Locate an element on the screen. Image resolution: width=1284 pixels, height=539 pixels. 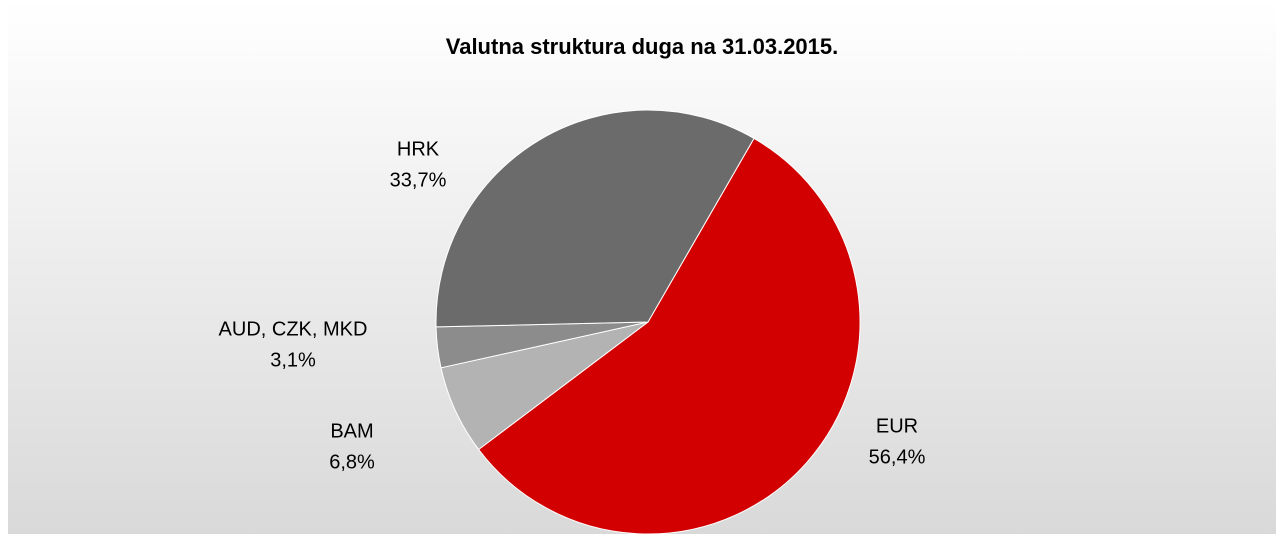
slice-value-label: 56,4% is located at coordinates (897, 457).